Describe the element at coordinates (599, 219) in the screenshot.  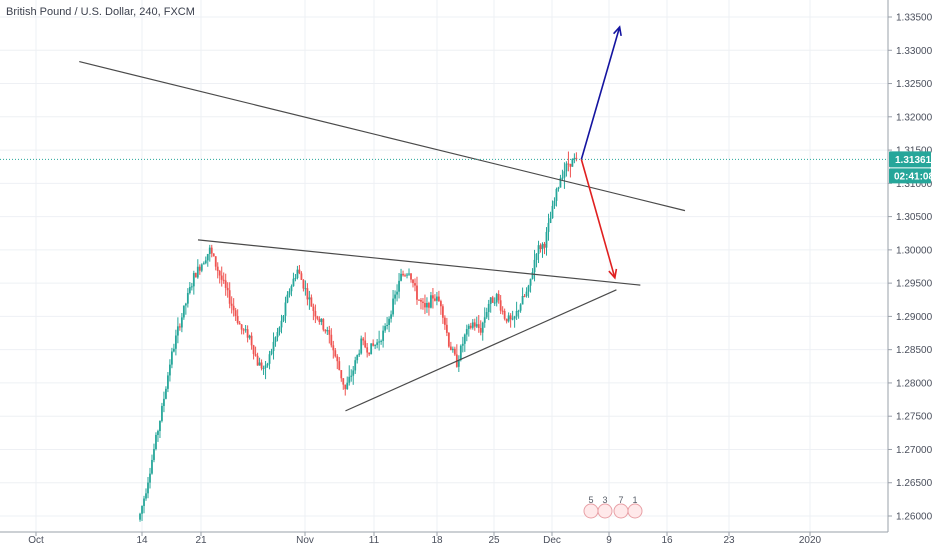
I see `bearish-arrow` at that location.